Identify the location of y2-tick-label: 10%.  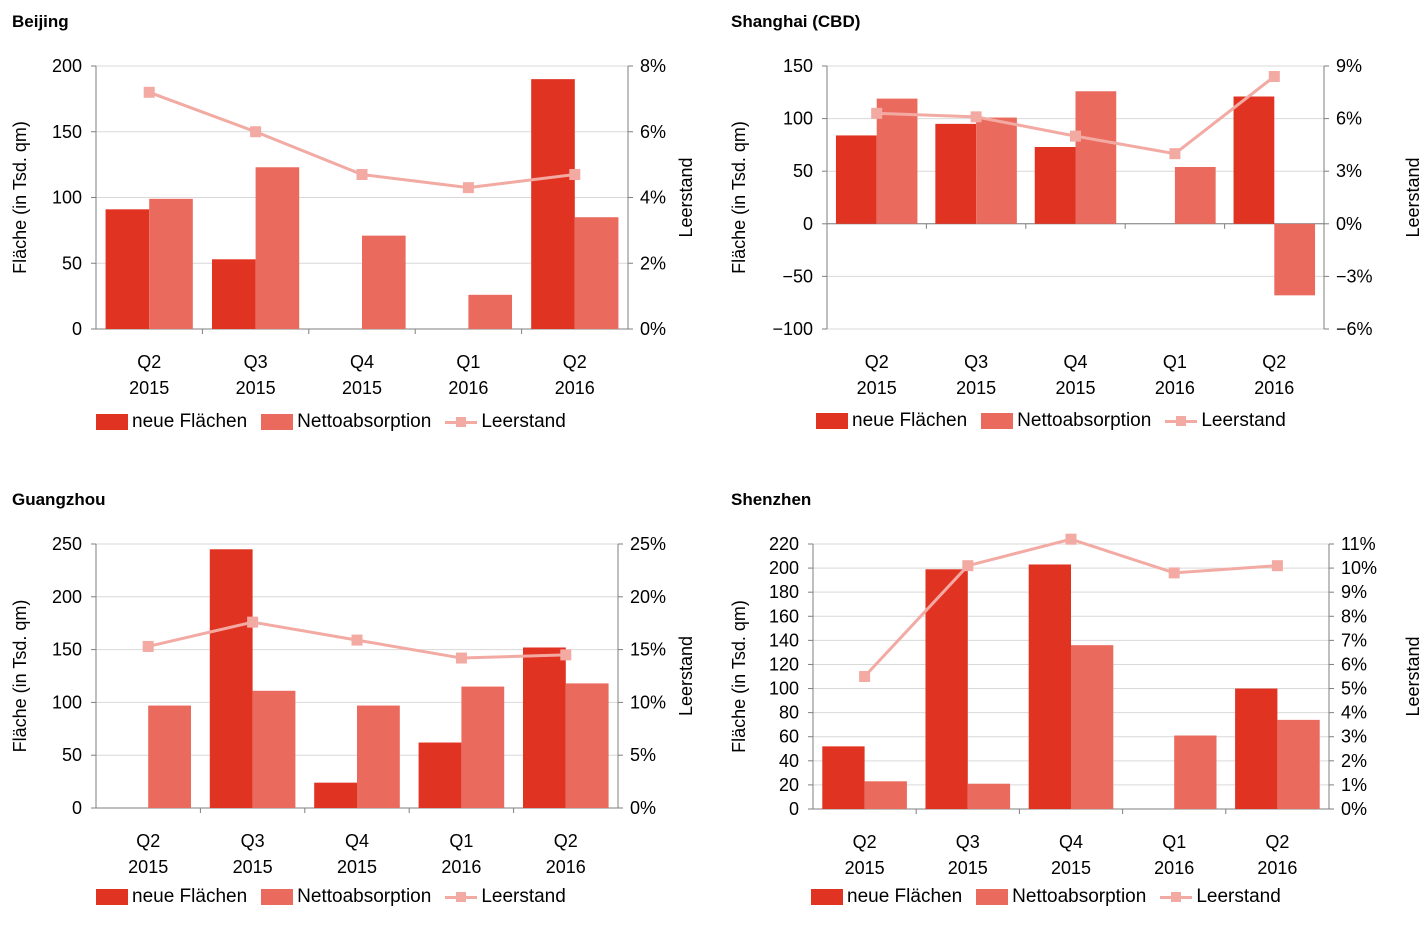
(648, 702).